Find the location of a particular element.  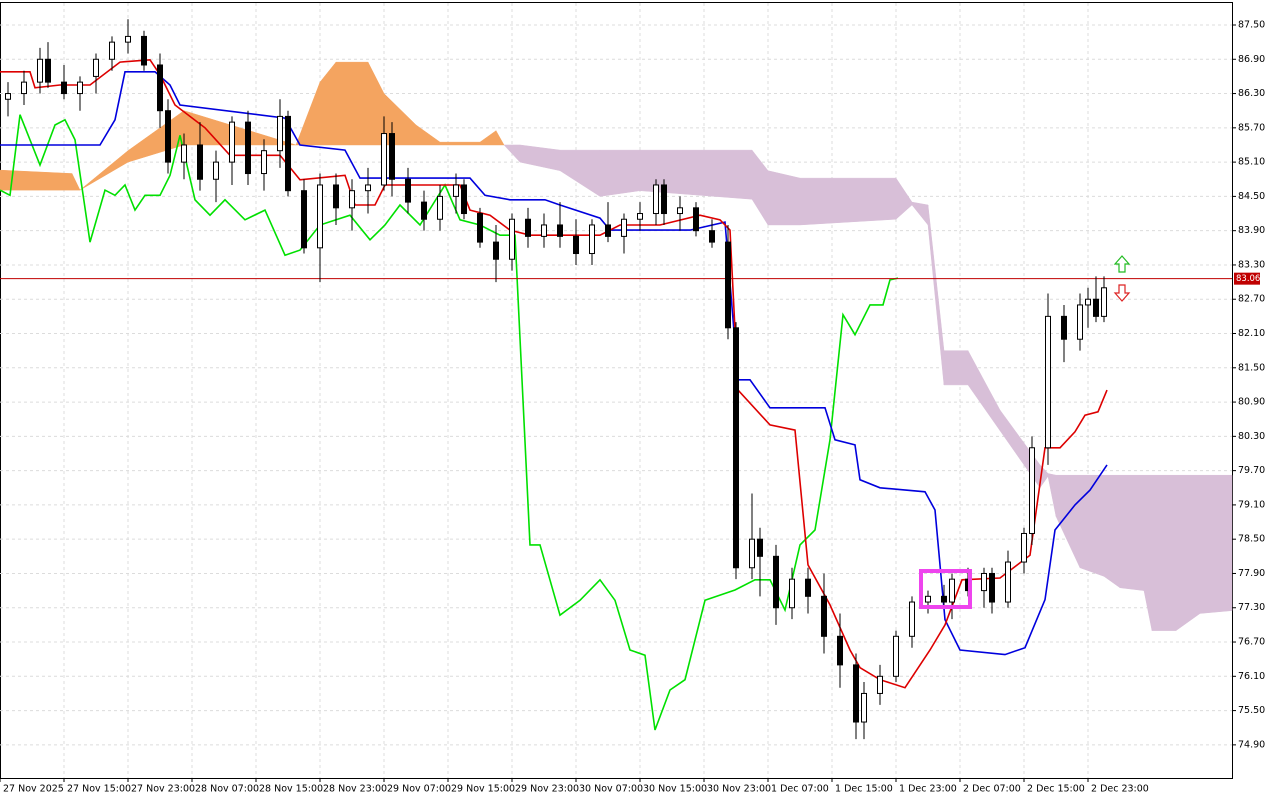

x-tick-label: 29 Nov 23:00 is located at coordinates (547, 789).